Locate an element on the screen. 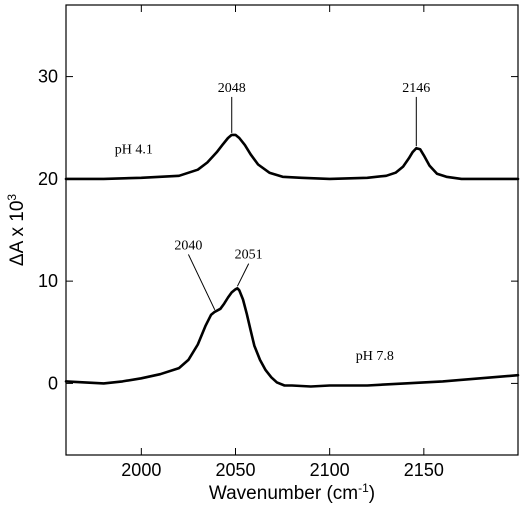  x-axis-title: Wavenumber (cm-1) is located at coordinates (292, 492).